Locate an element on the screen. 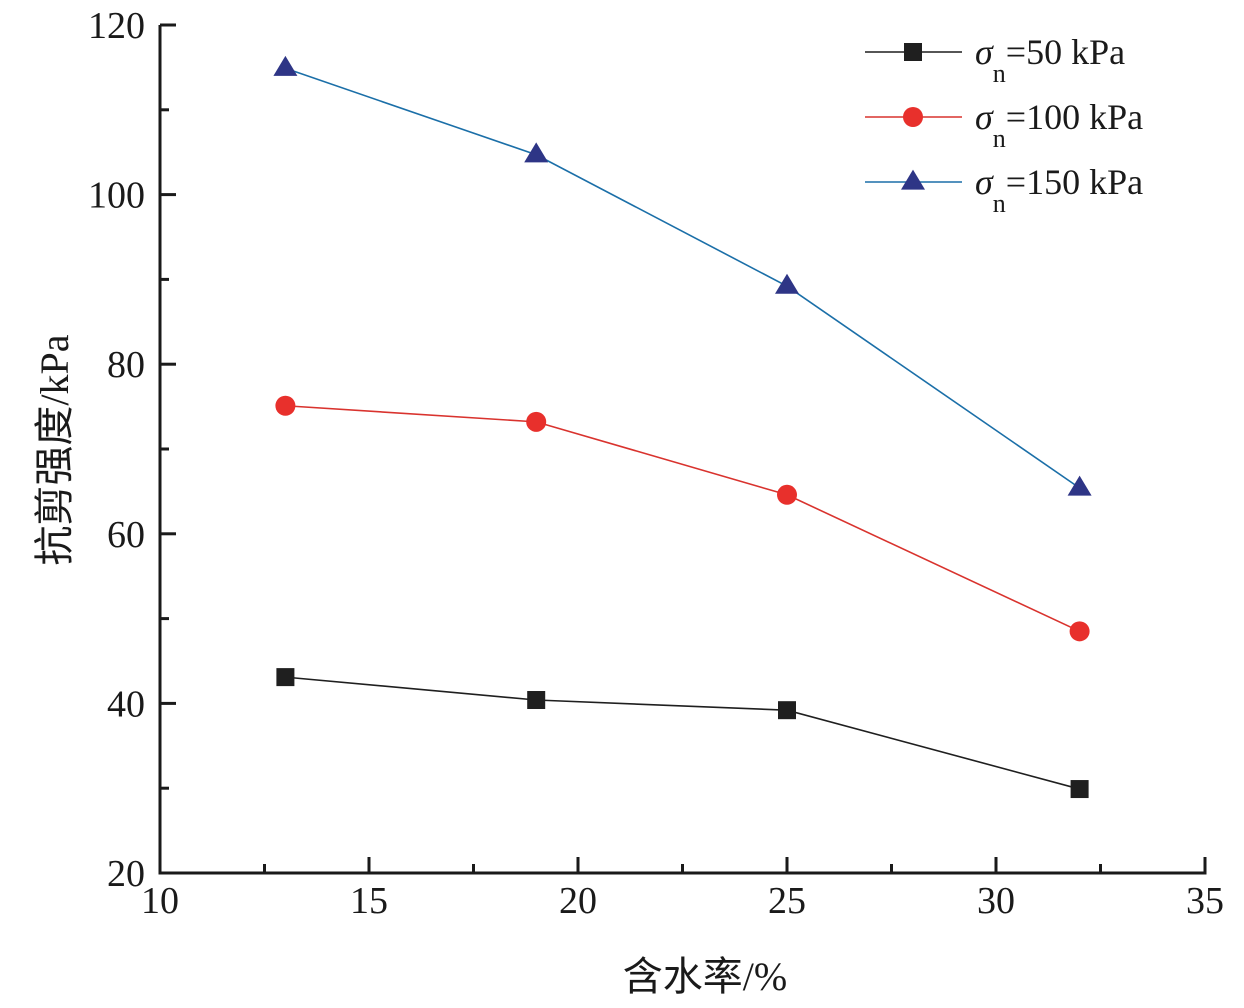  legend-label: σn=150 kPa is located at coordinates (1059, 190).